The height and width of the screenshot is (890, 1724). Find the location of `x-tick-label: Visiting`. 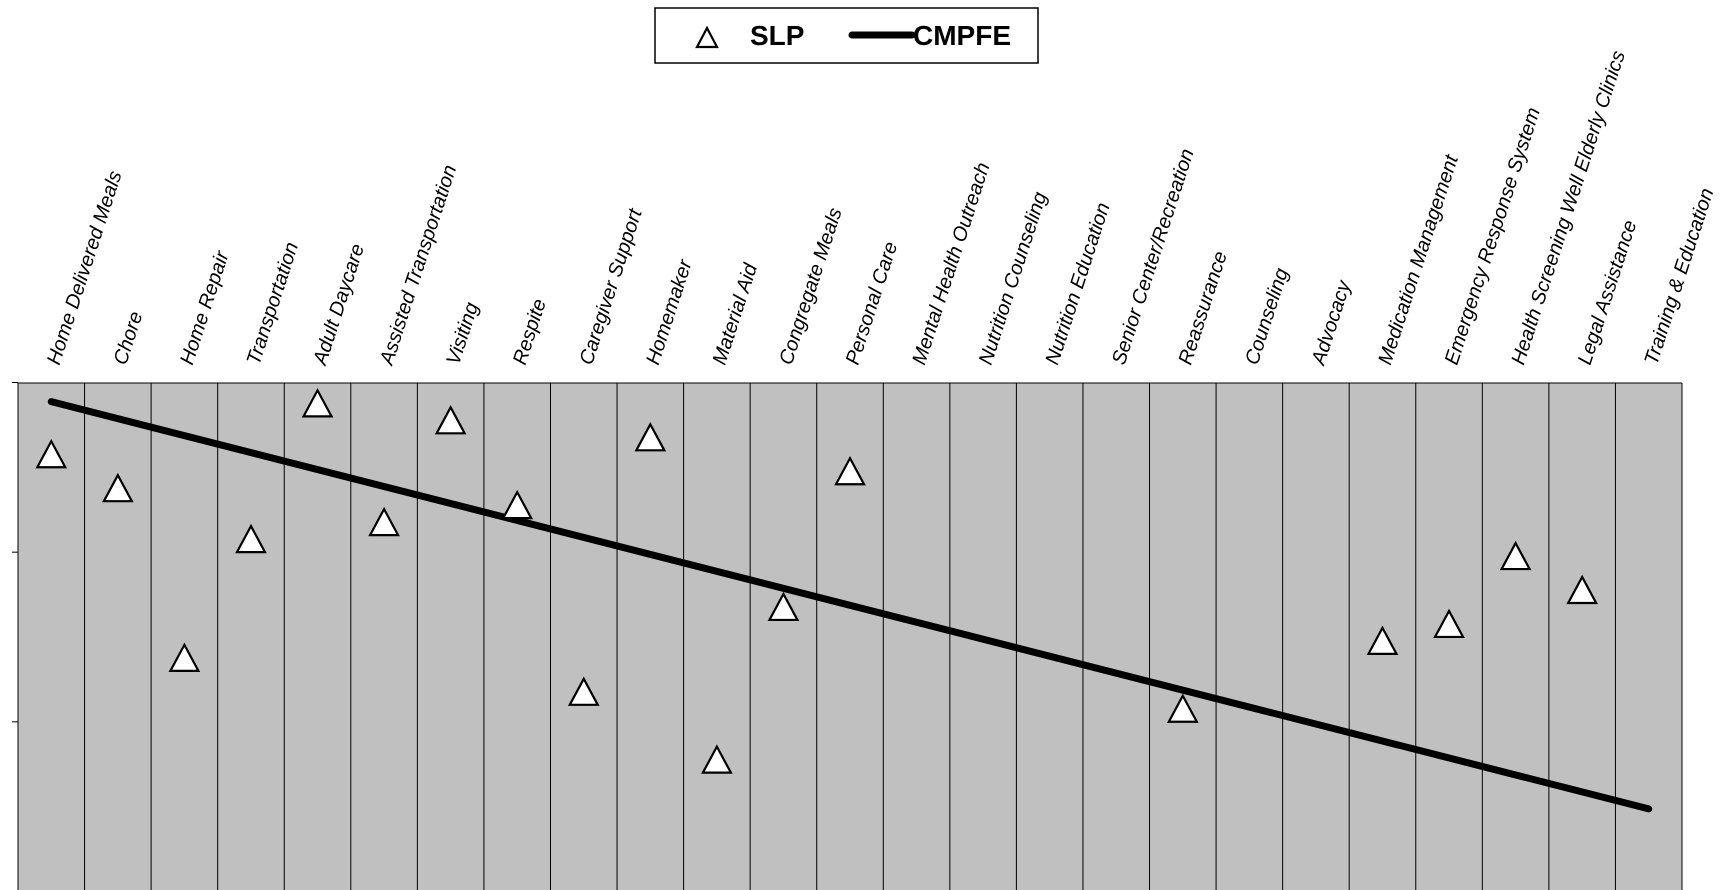

x-tick-label: Visiting is located at coordinates (462, 334).